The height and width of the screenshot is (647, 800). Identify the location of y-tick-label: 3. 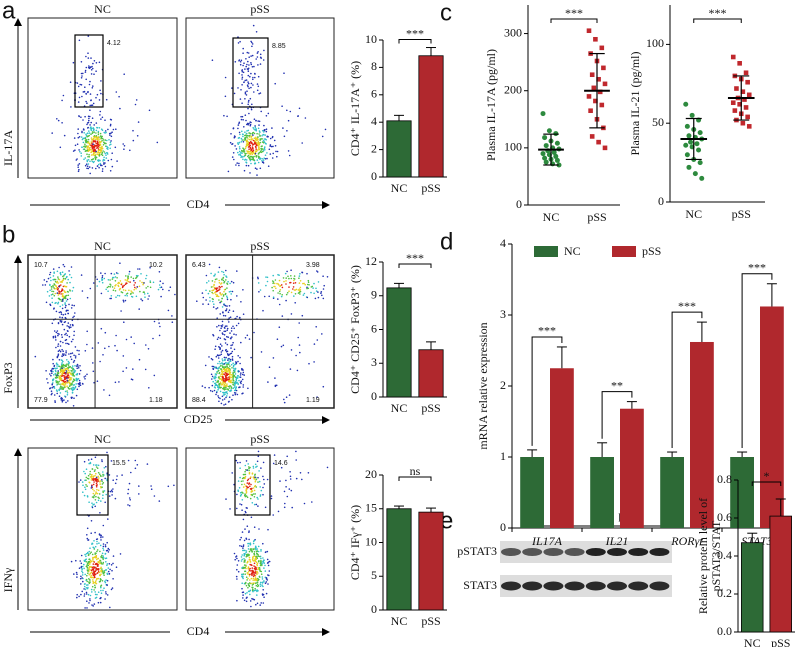
(503, 314).